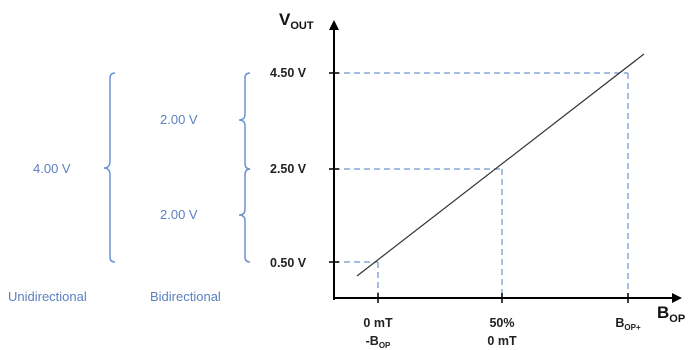  Describe the element at coordinates (619, 323) in the screenshot. I see `bop-plus-main: B` at that location.